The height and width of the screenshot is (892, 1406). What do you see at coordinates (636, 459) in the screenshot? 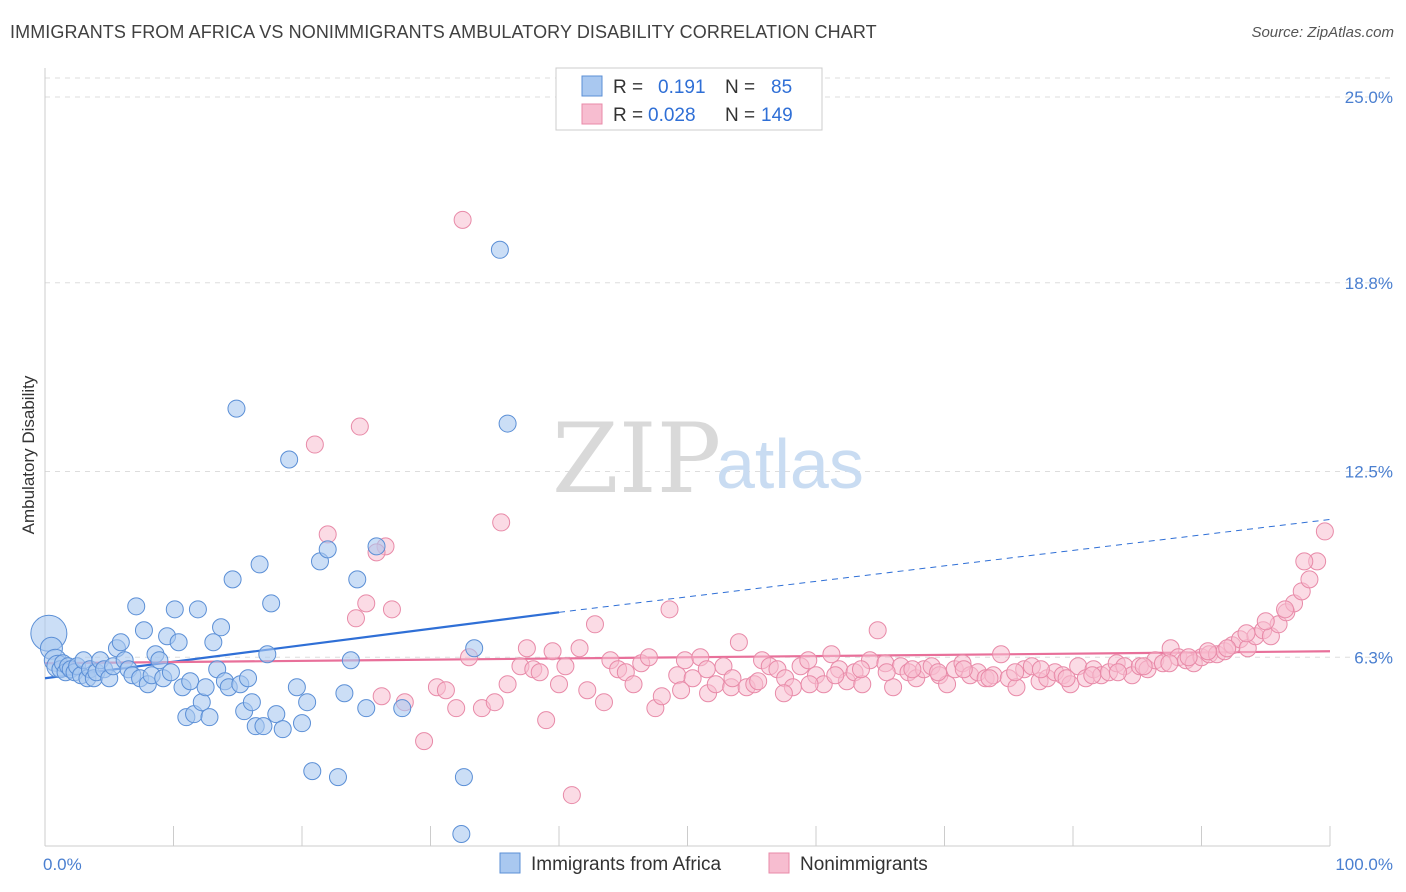
I see `watermark-zip: ZIP` at bounding box center [636, 459].